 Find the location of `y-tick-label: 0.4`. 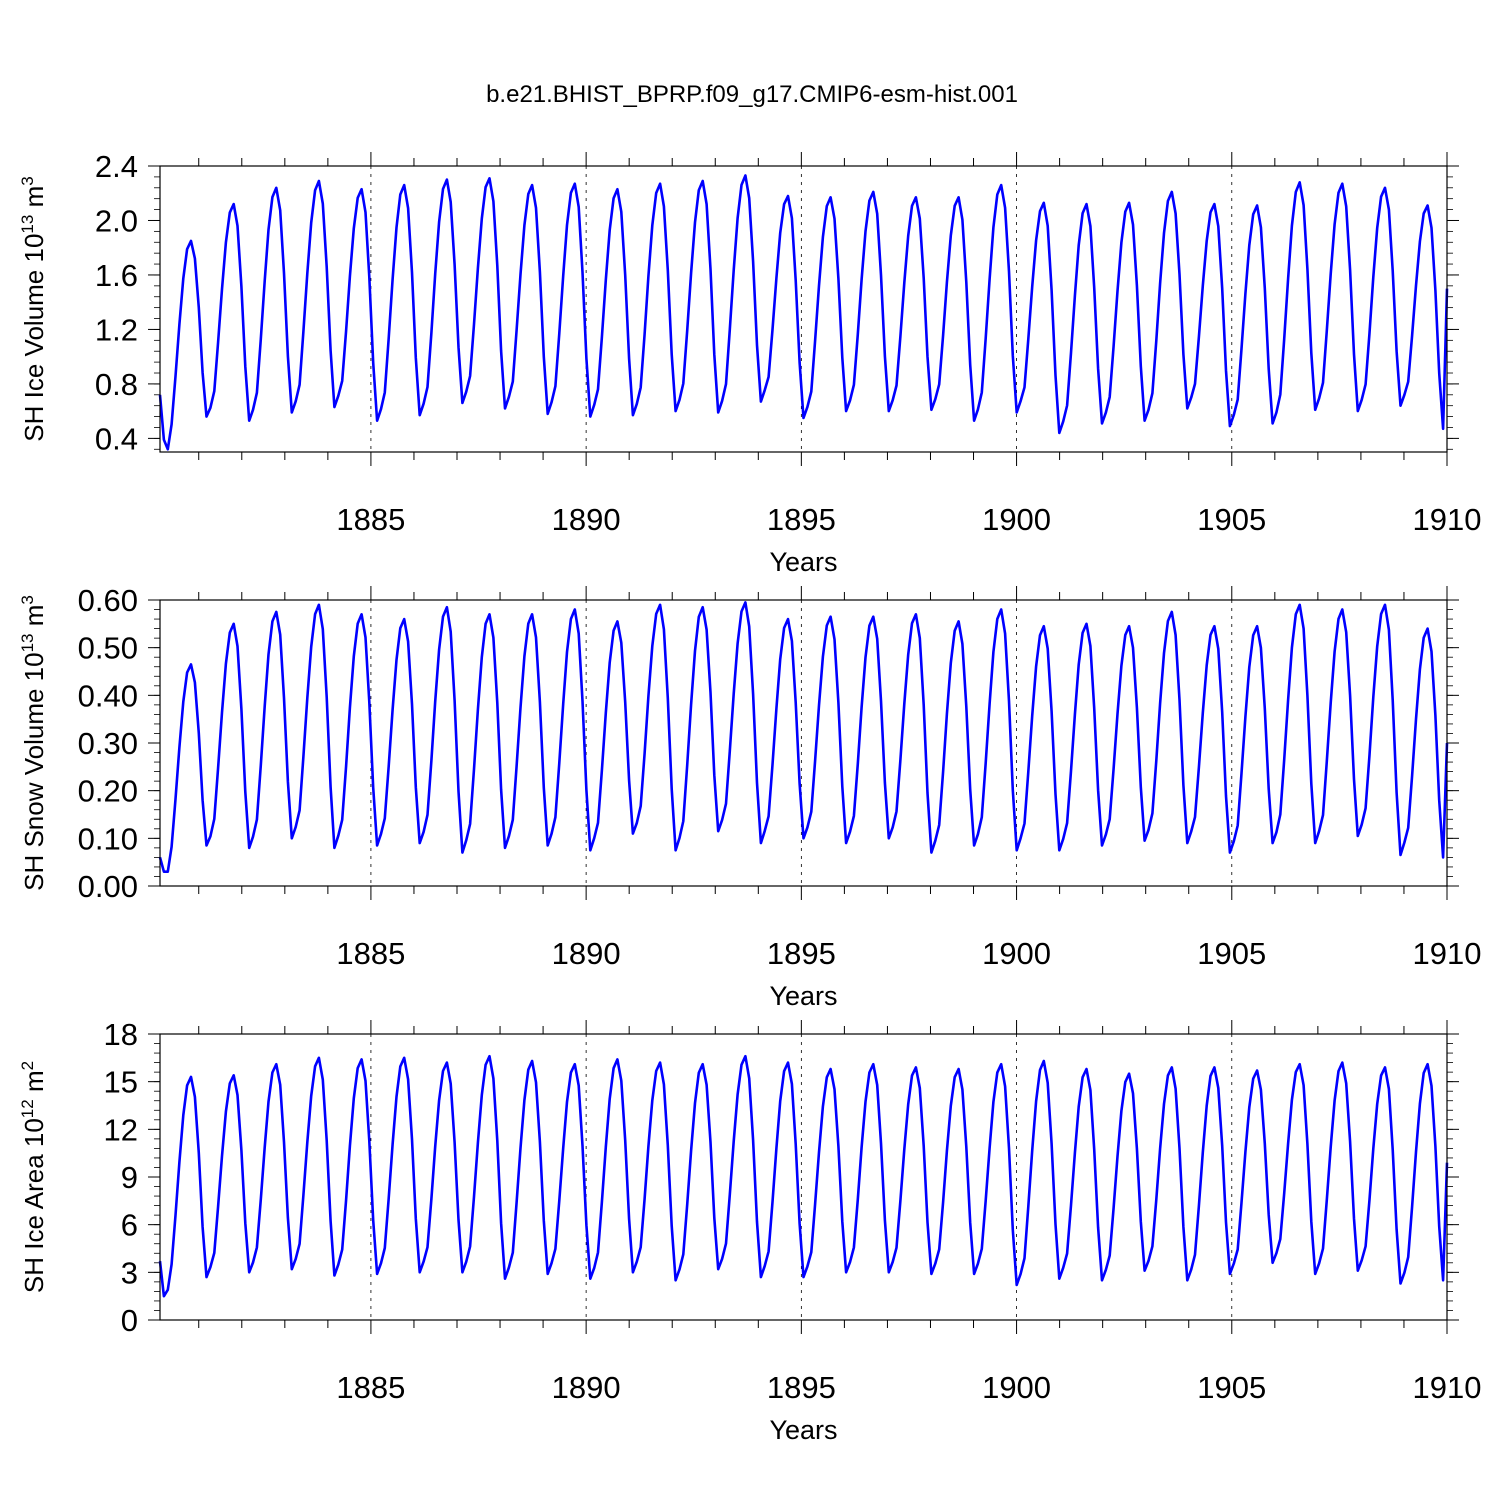

y-tick-label: 0.4 is located at coordinates (116, 438).